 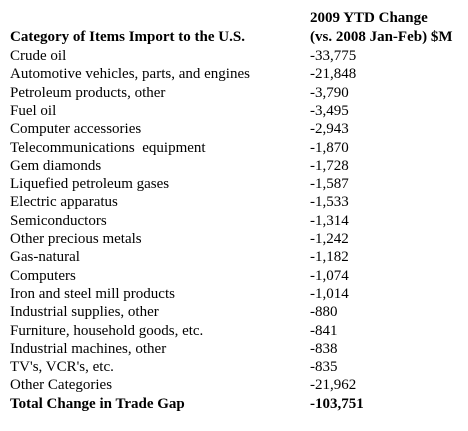 What do you see at coordinates (369, 18) in the screenshot?
I see `header-change-line: 2009 YTD Change` at bounding box center [369, 18].